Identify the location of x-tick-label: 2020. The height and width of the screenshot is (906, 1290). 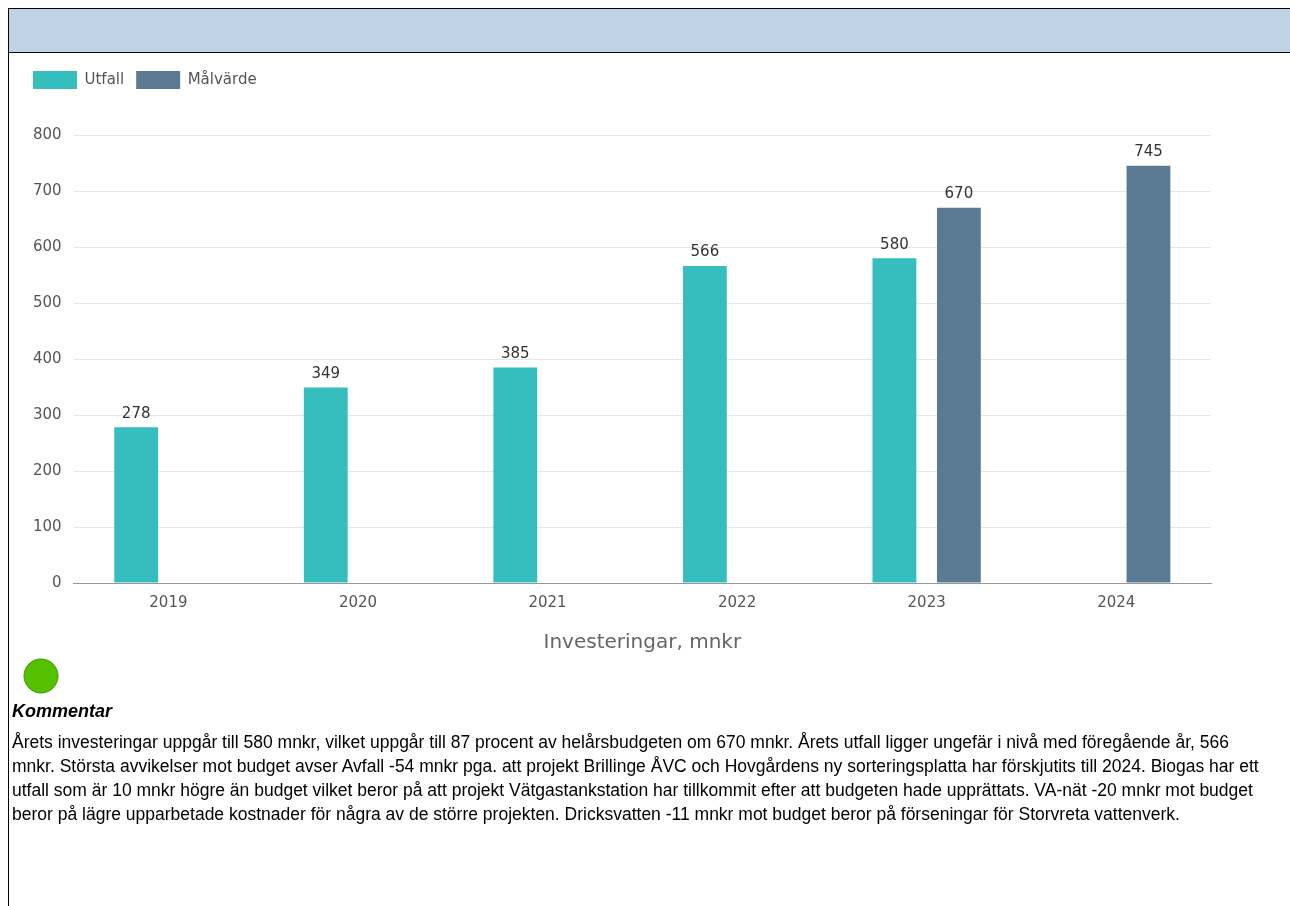
(358, 601).